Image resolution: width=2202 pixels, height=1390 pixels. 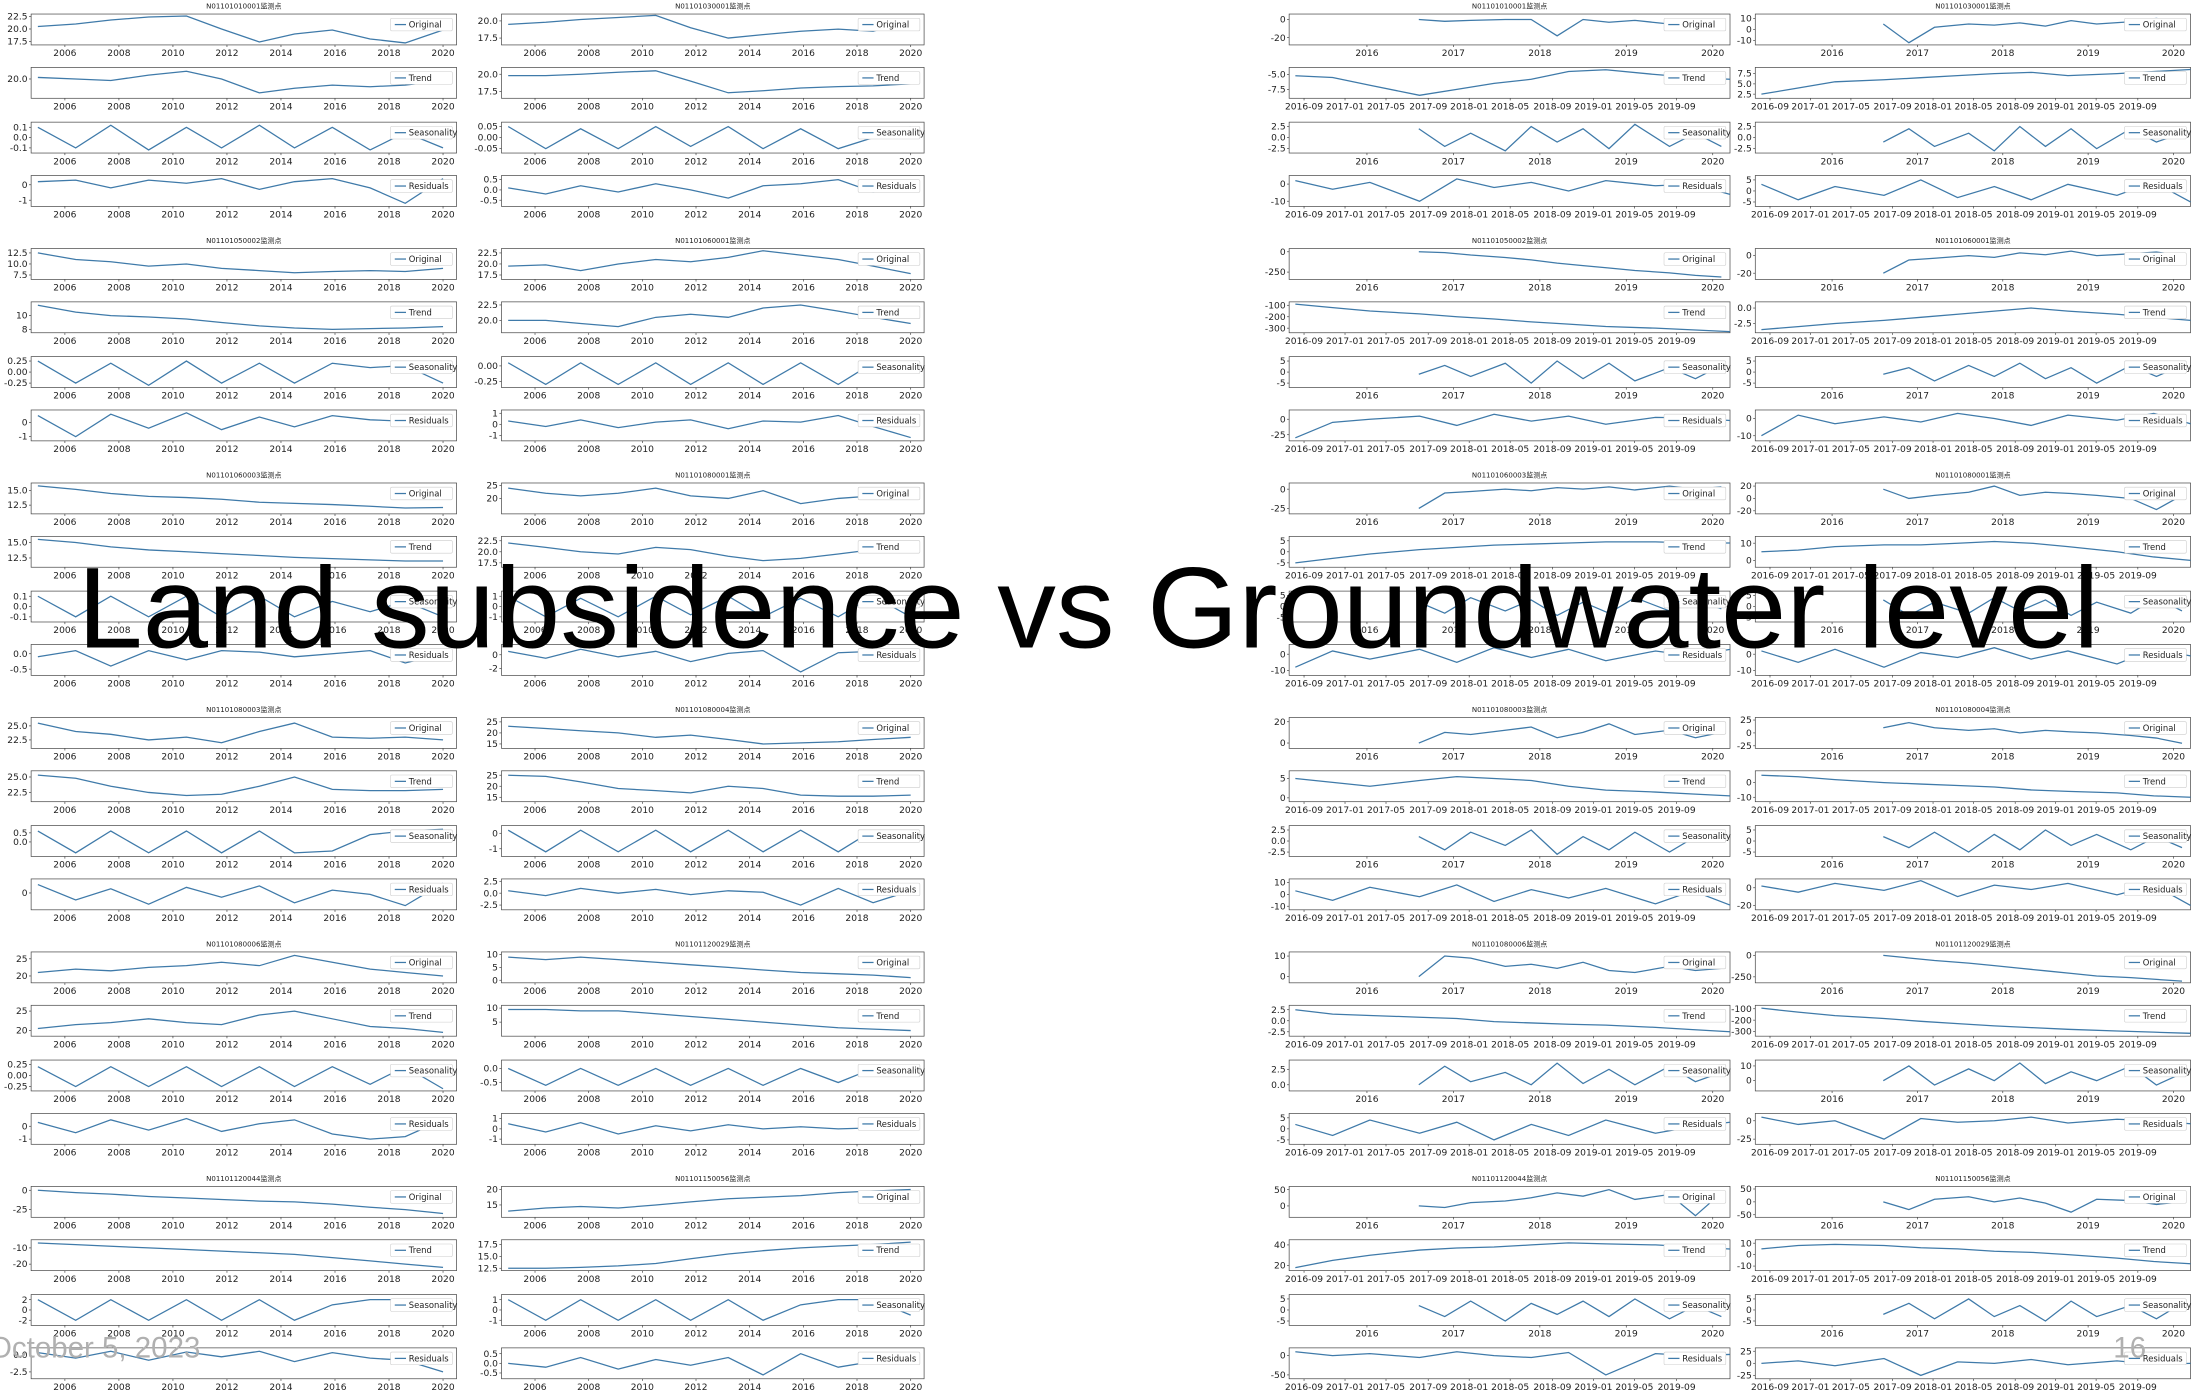 I want to click on y-tick-label: -10, so click(x=20, y=1249).